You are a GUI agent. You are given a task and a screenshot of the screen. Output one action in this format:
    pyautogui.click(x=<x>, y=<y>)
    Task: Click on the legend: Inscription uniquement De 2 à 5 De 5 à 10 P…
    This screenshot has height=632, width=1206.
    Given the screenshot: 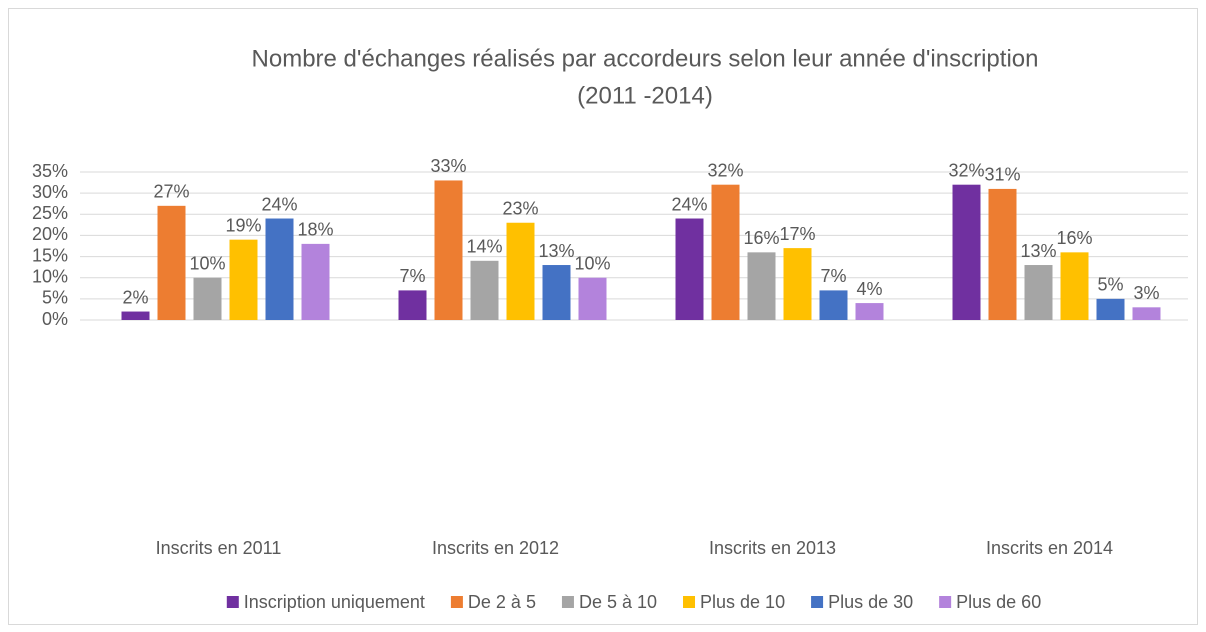 What is the action you would take?
    pyautogui.click(x=633, y=602)
    